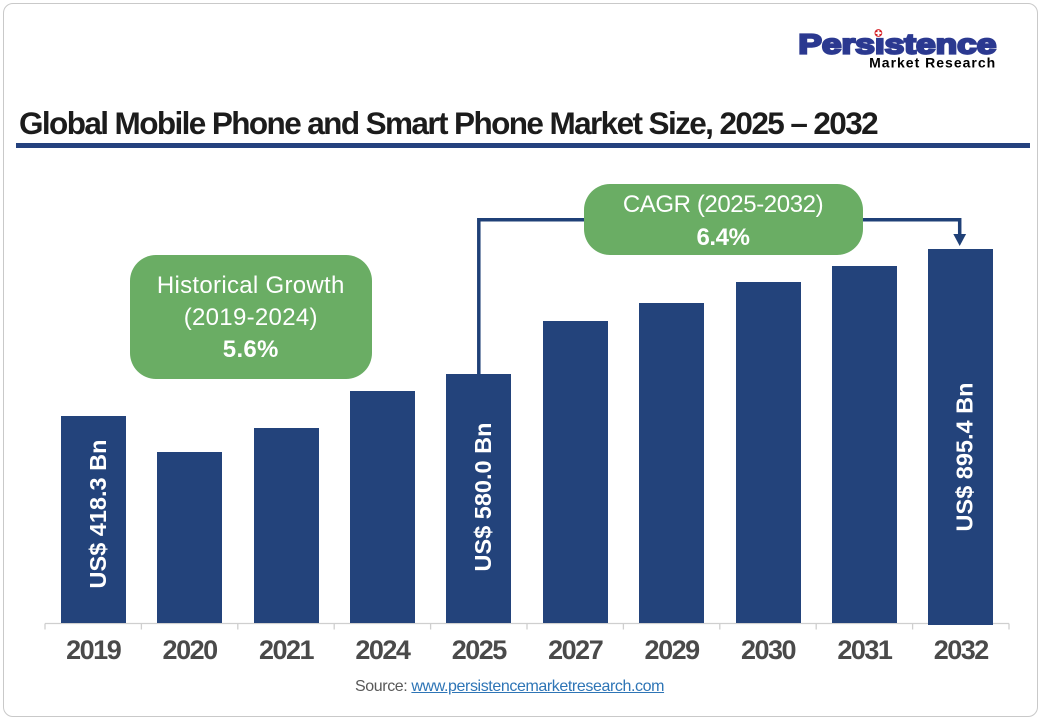 The width and height of the screenshot is (1040, 720). Describe the element at coordinates (483, 497) in the screenshot. I see `svg-text: US$ 580.0 Bn` at that location.